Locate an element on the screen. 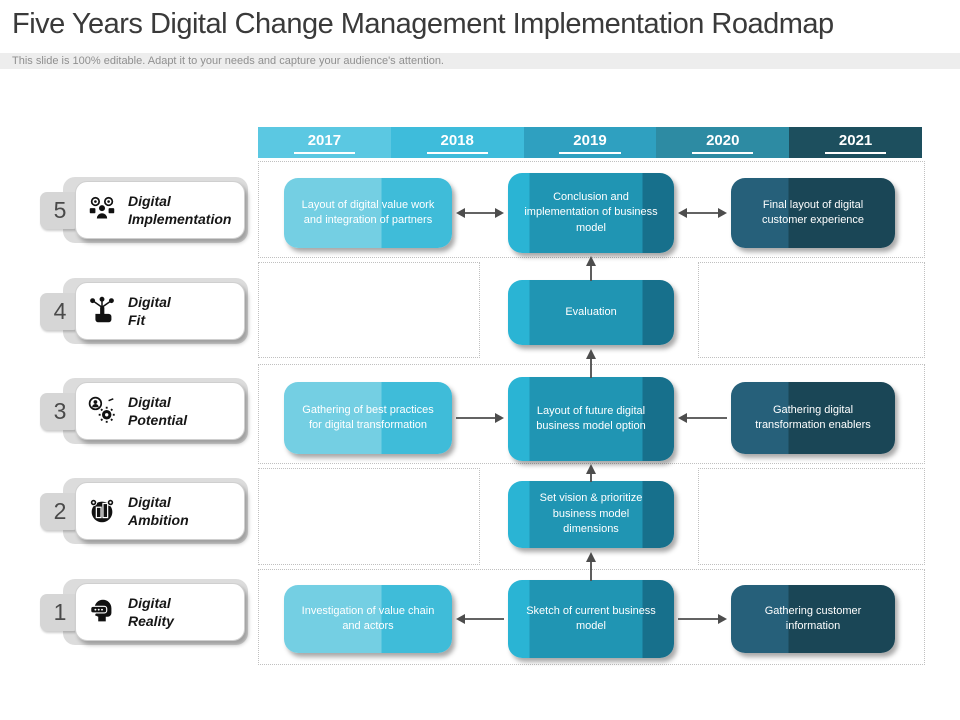 The image size is (960, 720). hand-network-icon is located at coordinates (102, 311).